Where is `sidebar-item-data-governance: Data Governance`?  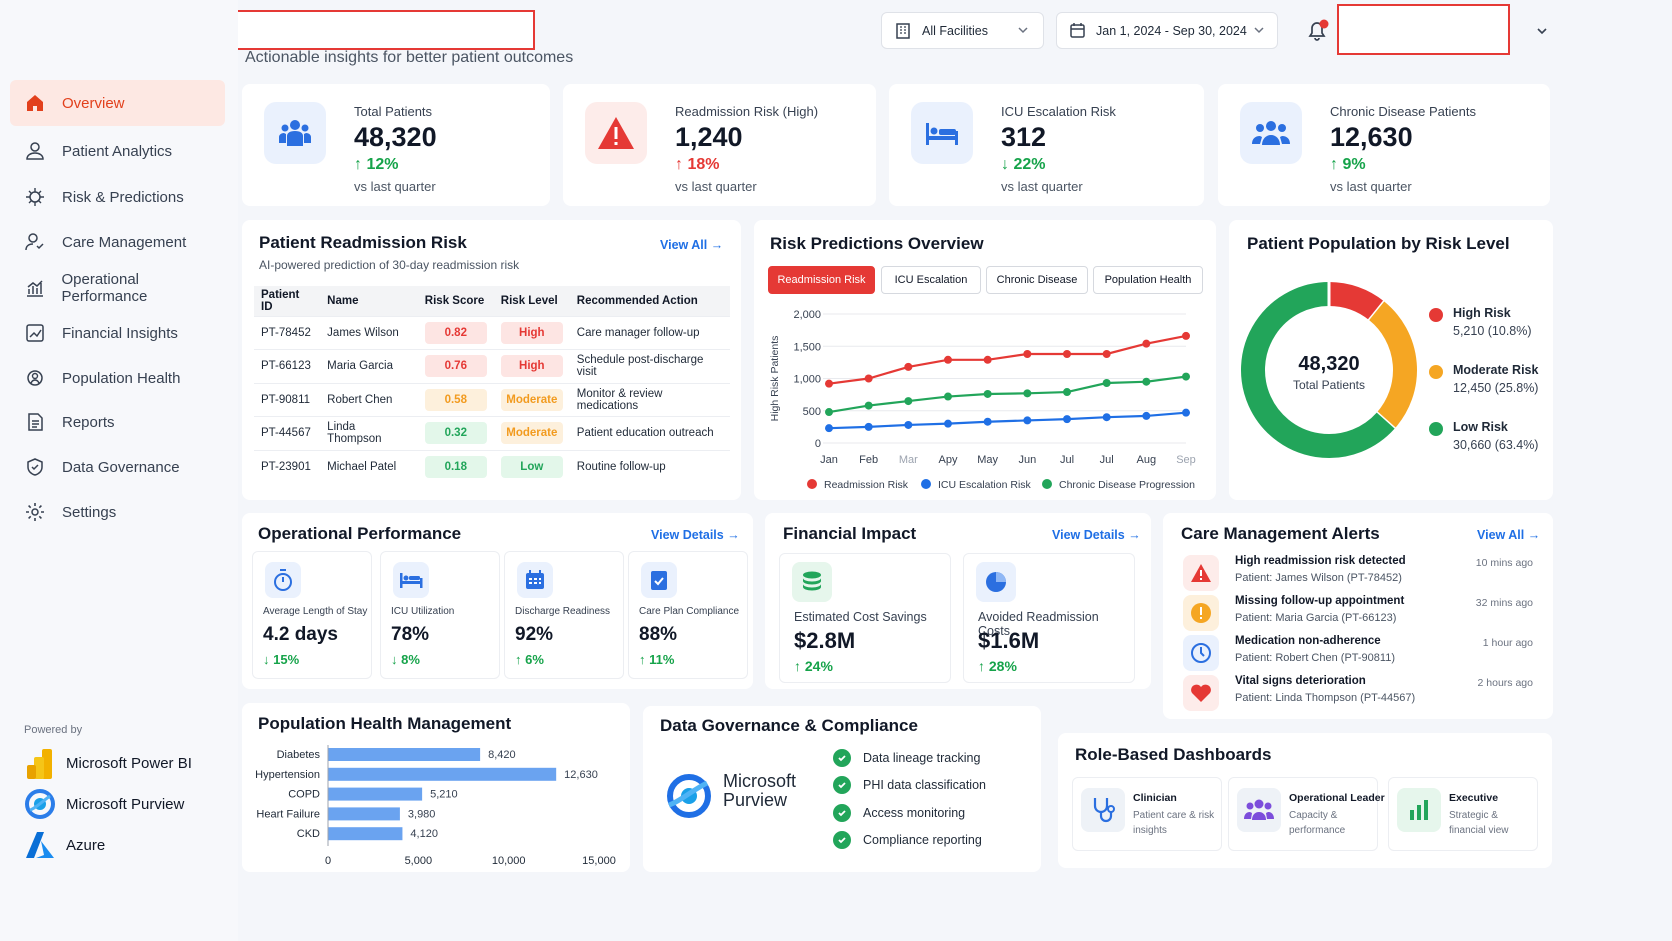
sidebar-item-data-governance: Data Governance is located at coordinates (117, 467).